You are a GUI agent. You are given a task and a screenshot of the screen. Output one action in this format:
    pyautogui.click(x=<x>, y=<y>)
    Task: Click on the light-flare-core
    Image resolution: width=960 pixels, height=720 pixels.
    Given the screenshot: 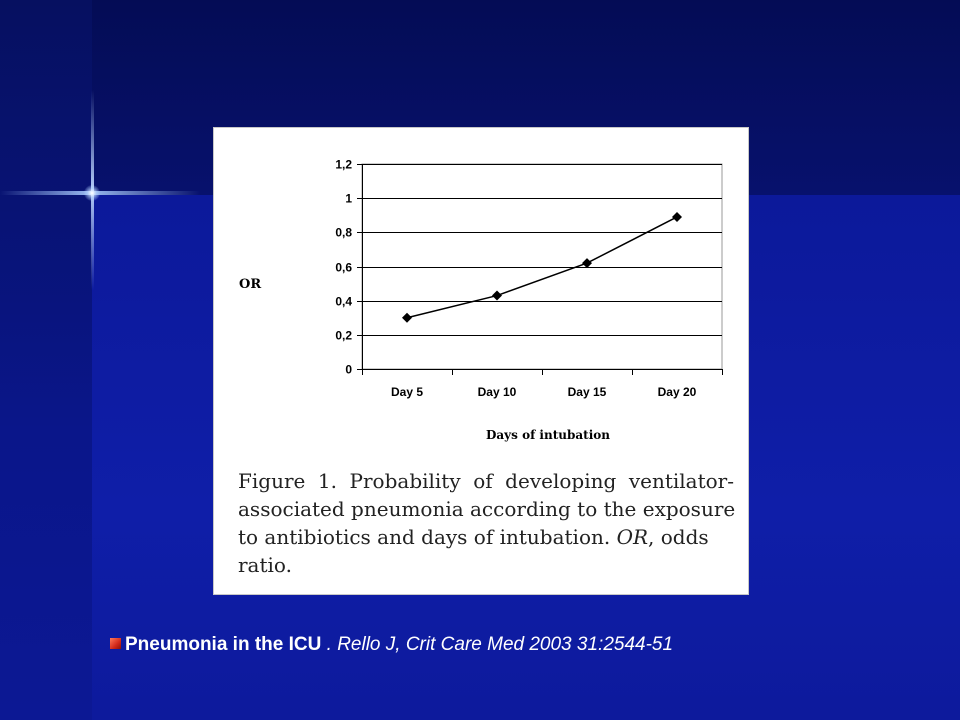 What is the action you would take?
    pyautogui.click(x=92, y=193)
    